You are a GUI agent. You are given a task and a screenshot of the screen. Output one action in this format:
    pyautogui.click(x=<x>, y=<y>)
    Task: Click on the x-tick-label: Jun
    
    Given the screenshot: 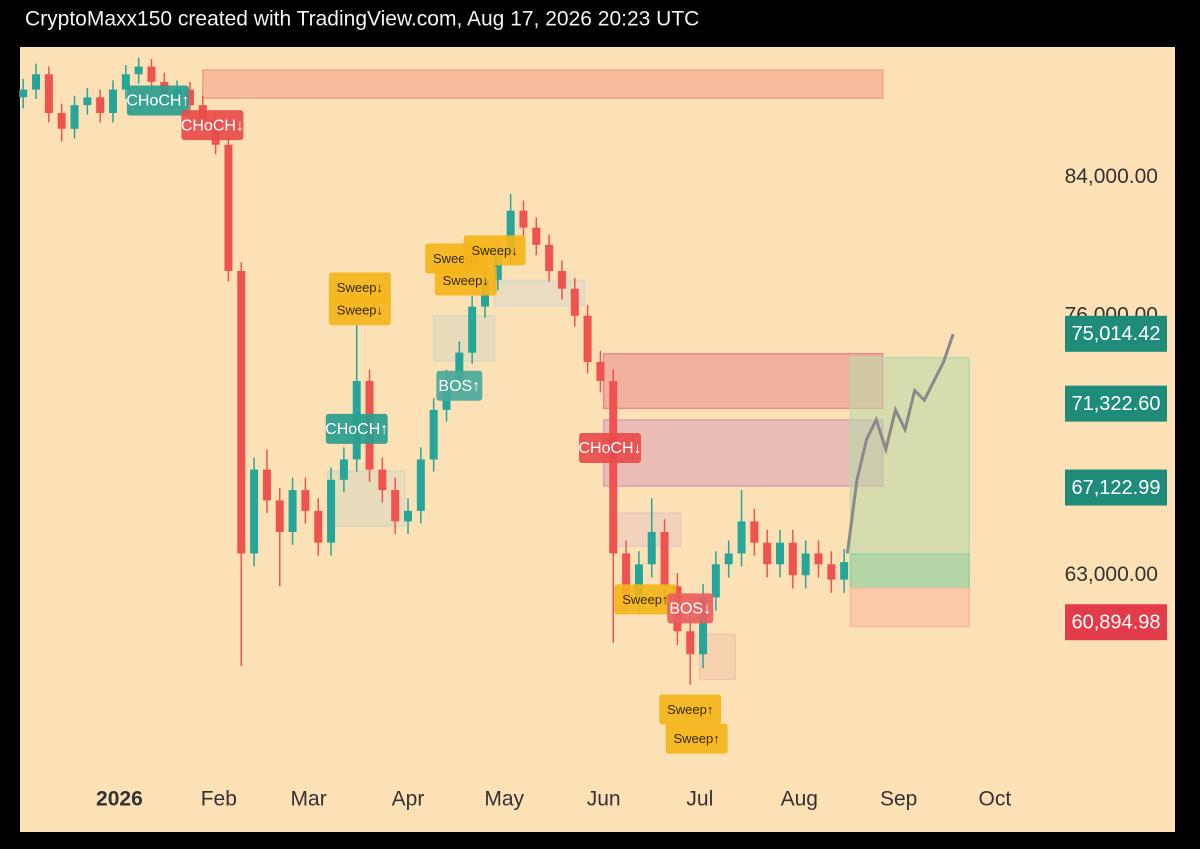 What is the action you would take?
    pyautogui.click(x=604, y=799)
    